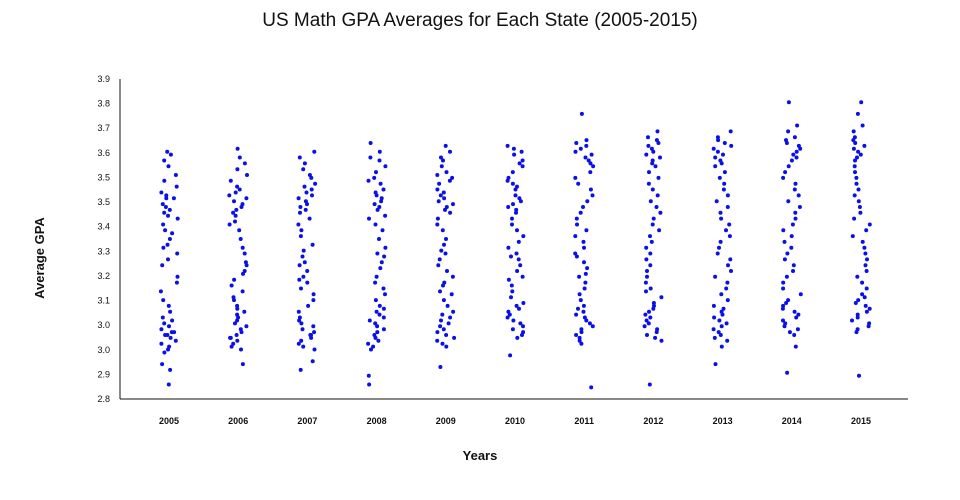 Image resolution: width=960 pixels, height=500 pixels. I want to click on x-tick-label: 2014, so click(792, 421).